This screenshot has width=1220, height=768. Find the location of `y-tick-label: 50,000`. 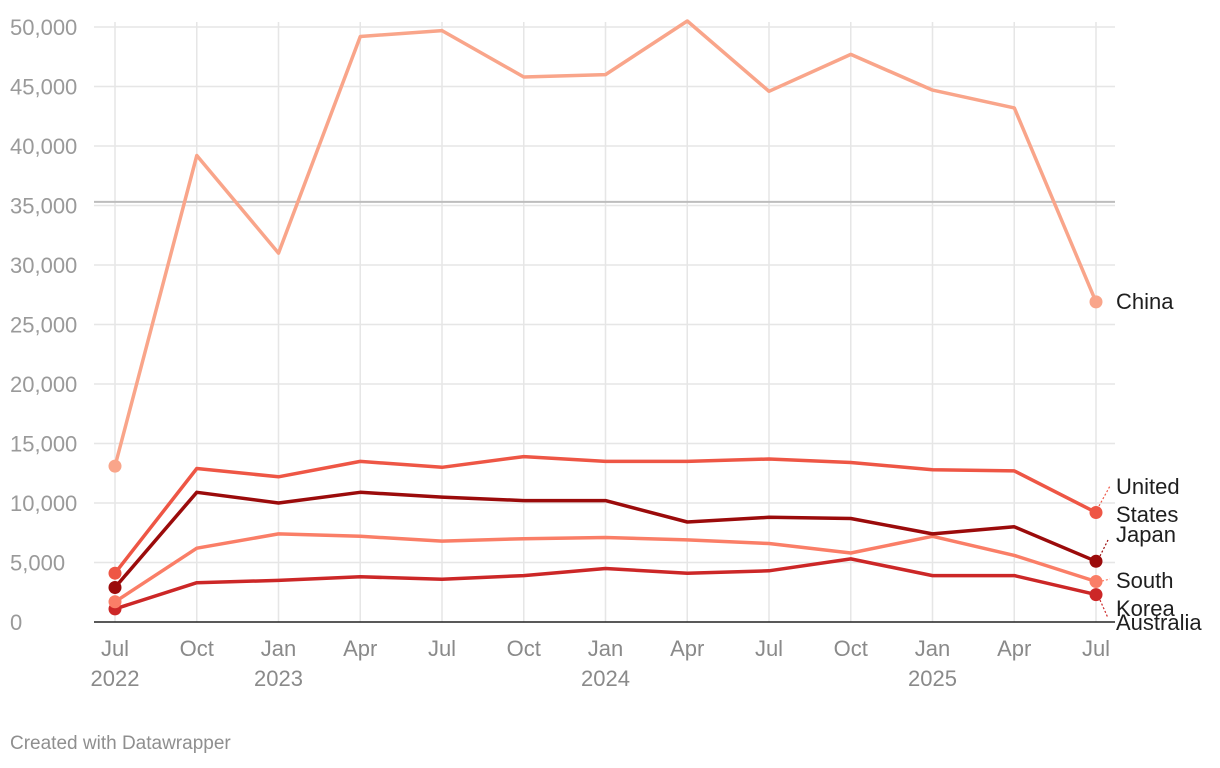

y-tick-label: 50,000 is located at coordinates (43, 27).